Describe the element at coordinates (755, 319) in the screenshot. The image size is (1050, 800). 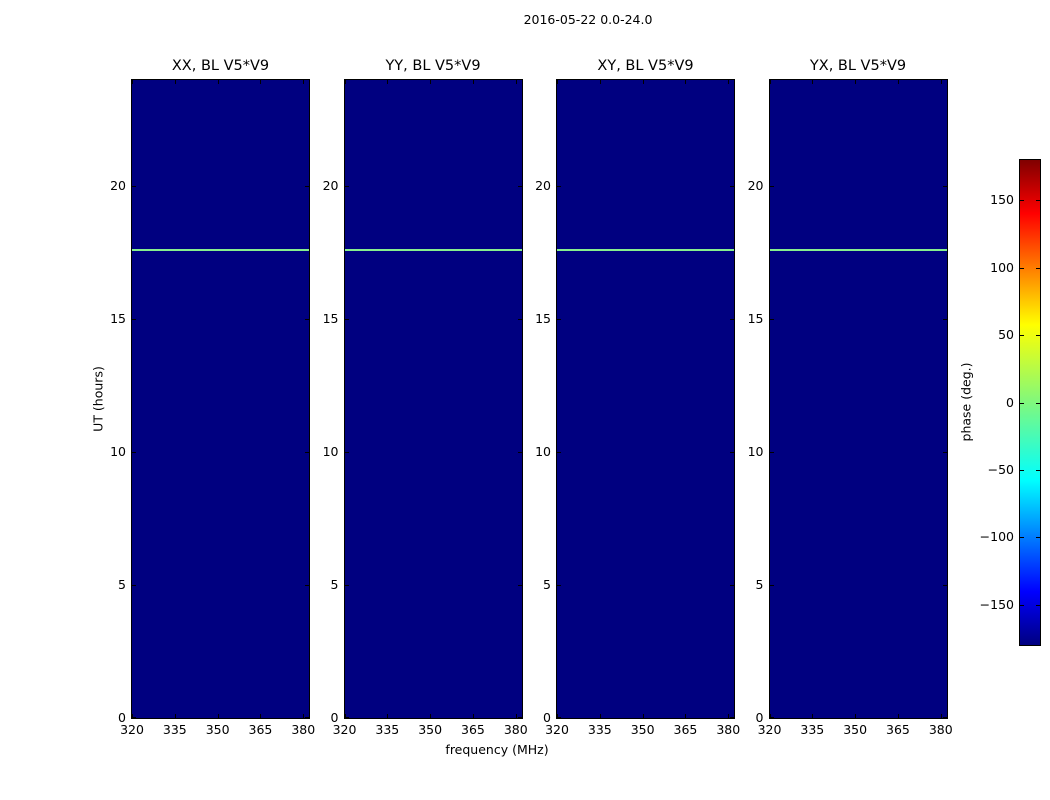
I see `y-tick-label: 15` at that location.